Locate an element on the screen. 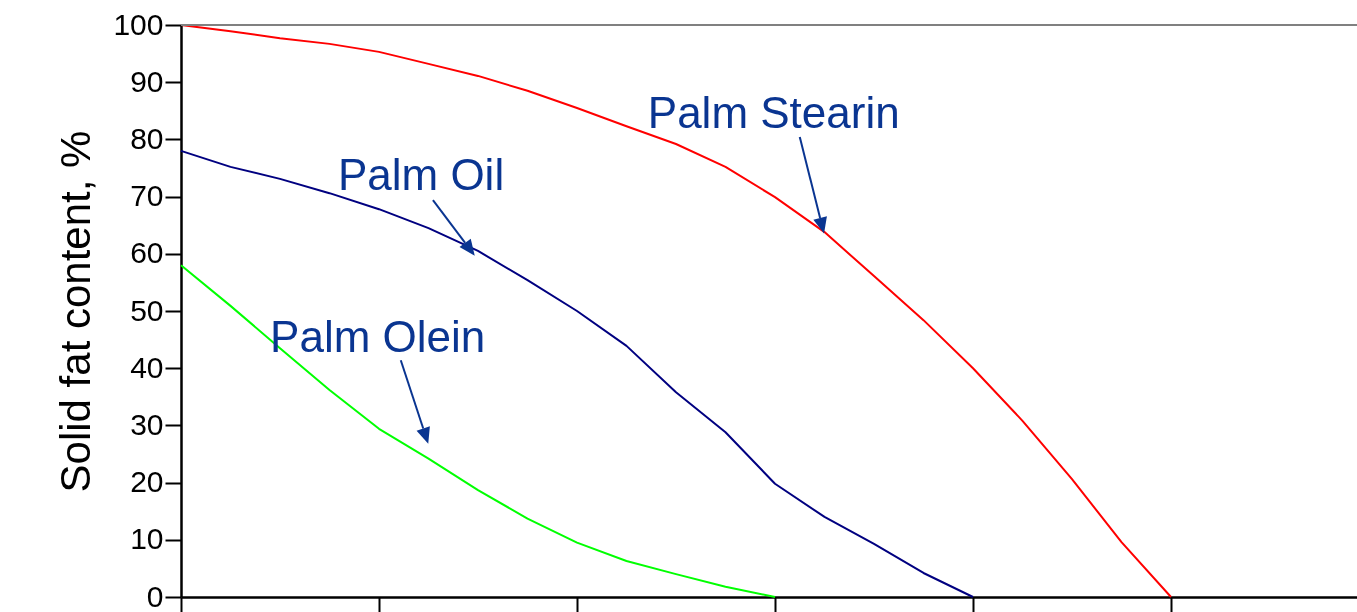 This screenshot has height=612, width=1357. y-tick-label: 80 is located at coordinates (147, 138).